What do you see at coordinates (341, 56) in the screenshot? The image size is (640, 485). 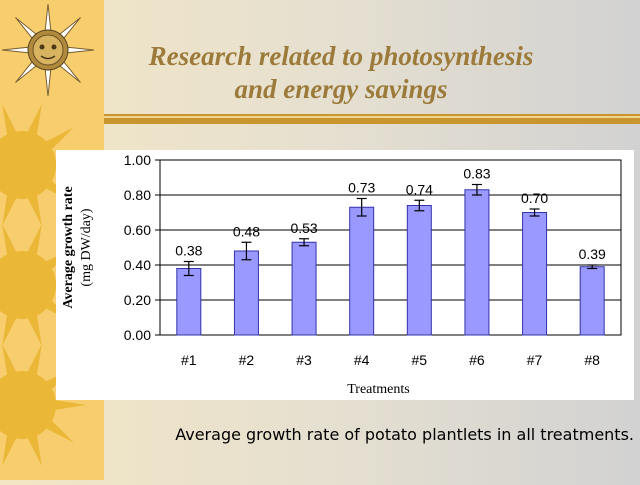 I see `slide-title-line1: Research related to photosynthesis` at bounding box center [341, 56].